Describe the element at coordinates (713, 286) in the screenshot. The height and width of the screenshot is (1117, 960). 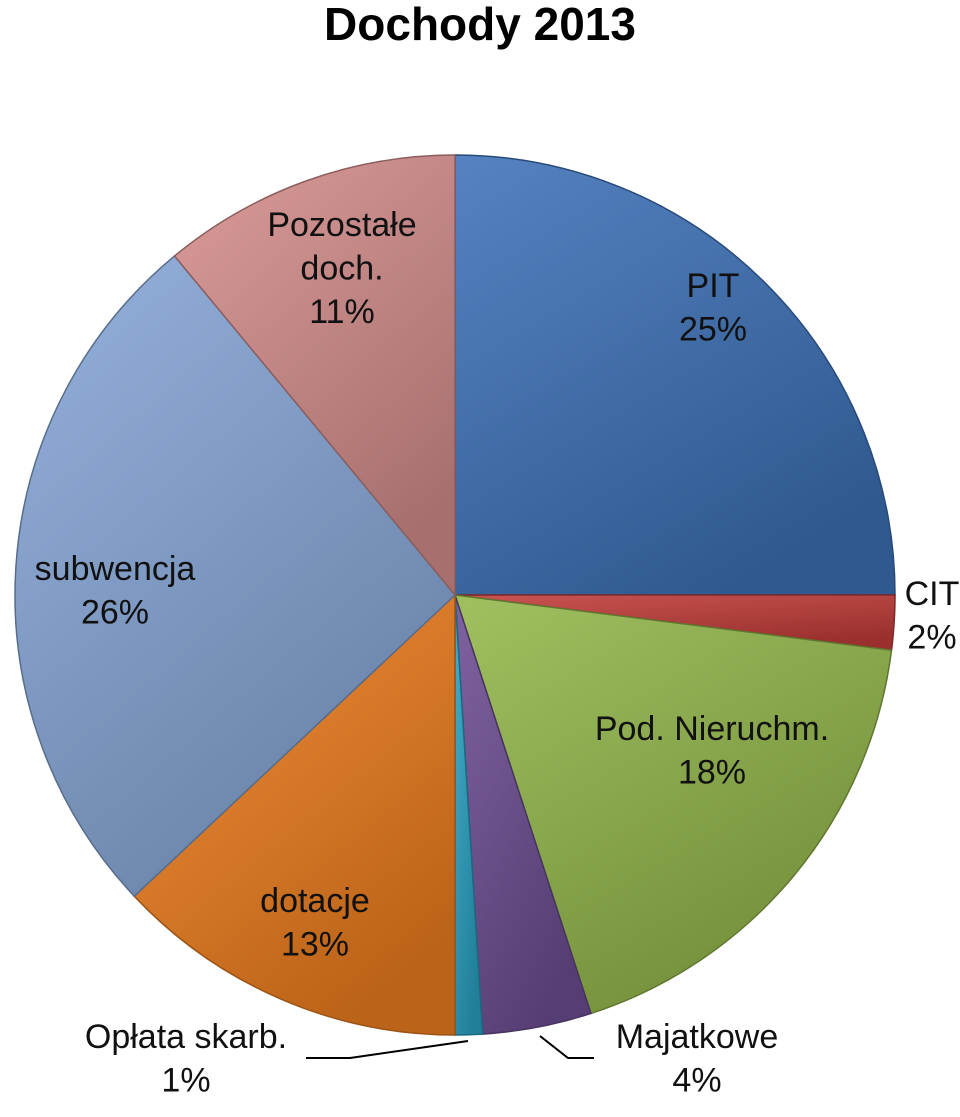
I see `slice-name-1: PIT` at that location.